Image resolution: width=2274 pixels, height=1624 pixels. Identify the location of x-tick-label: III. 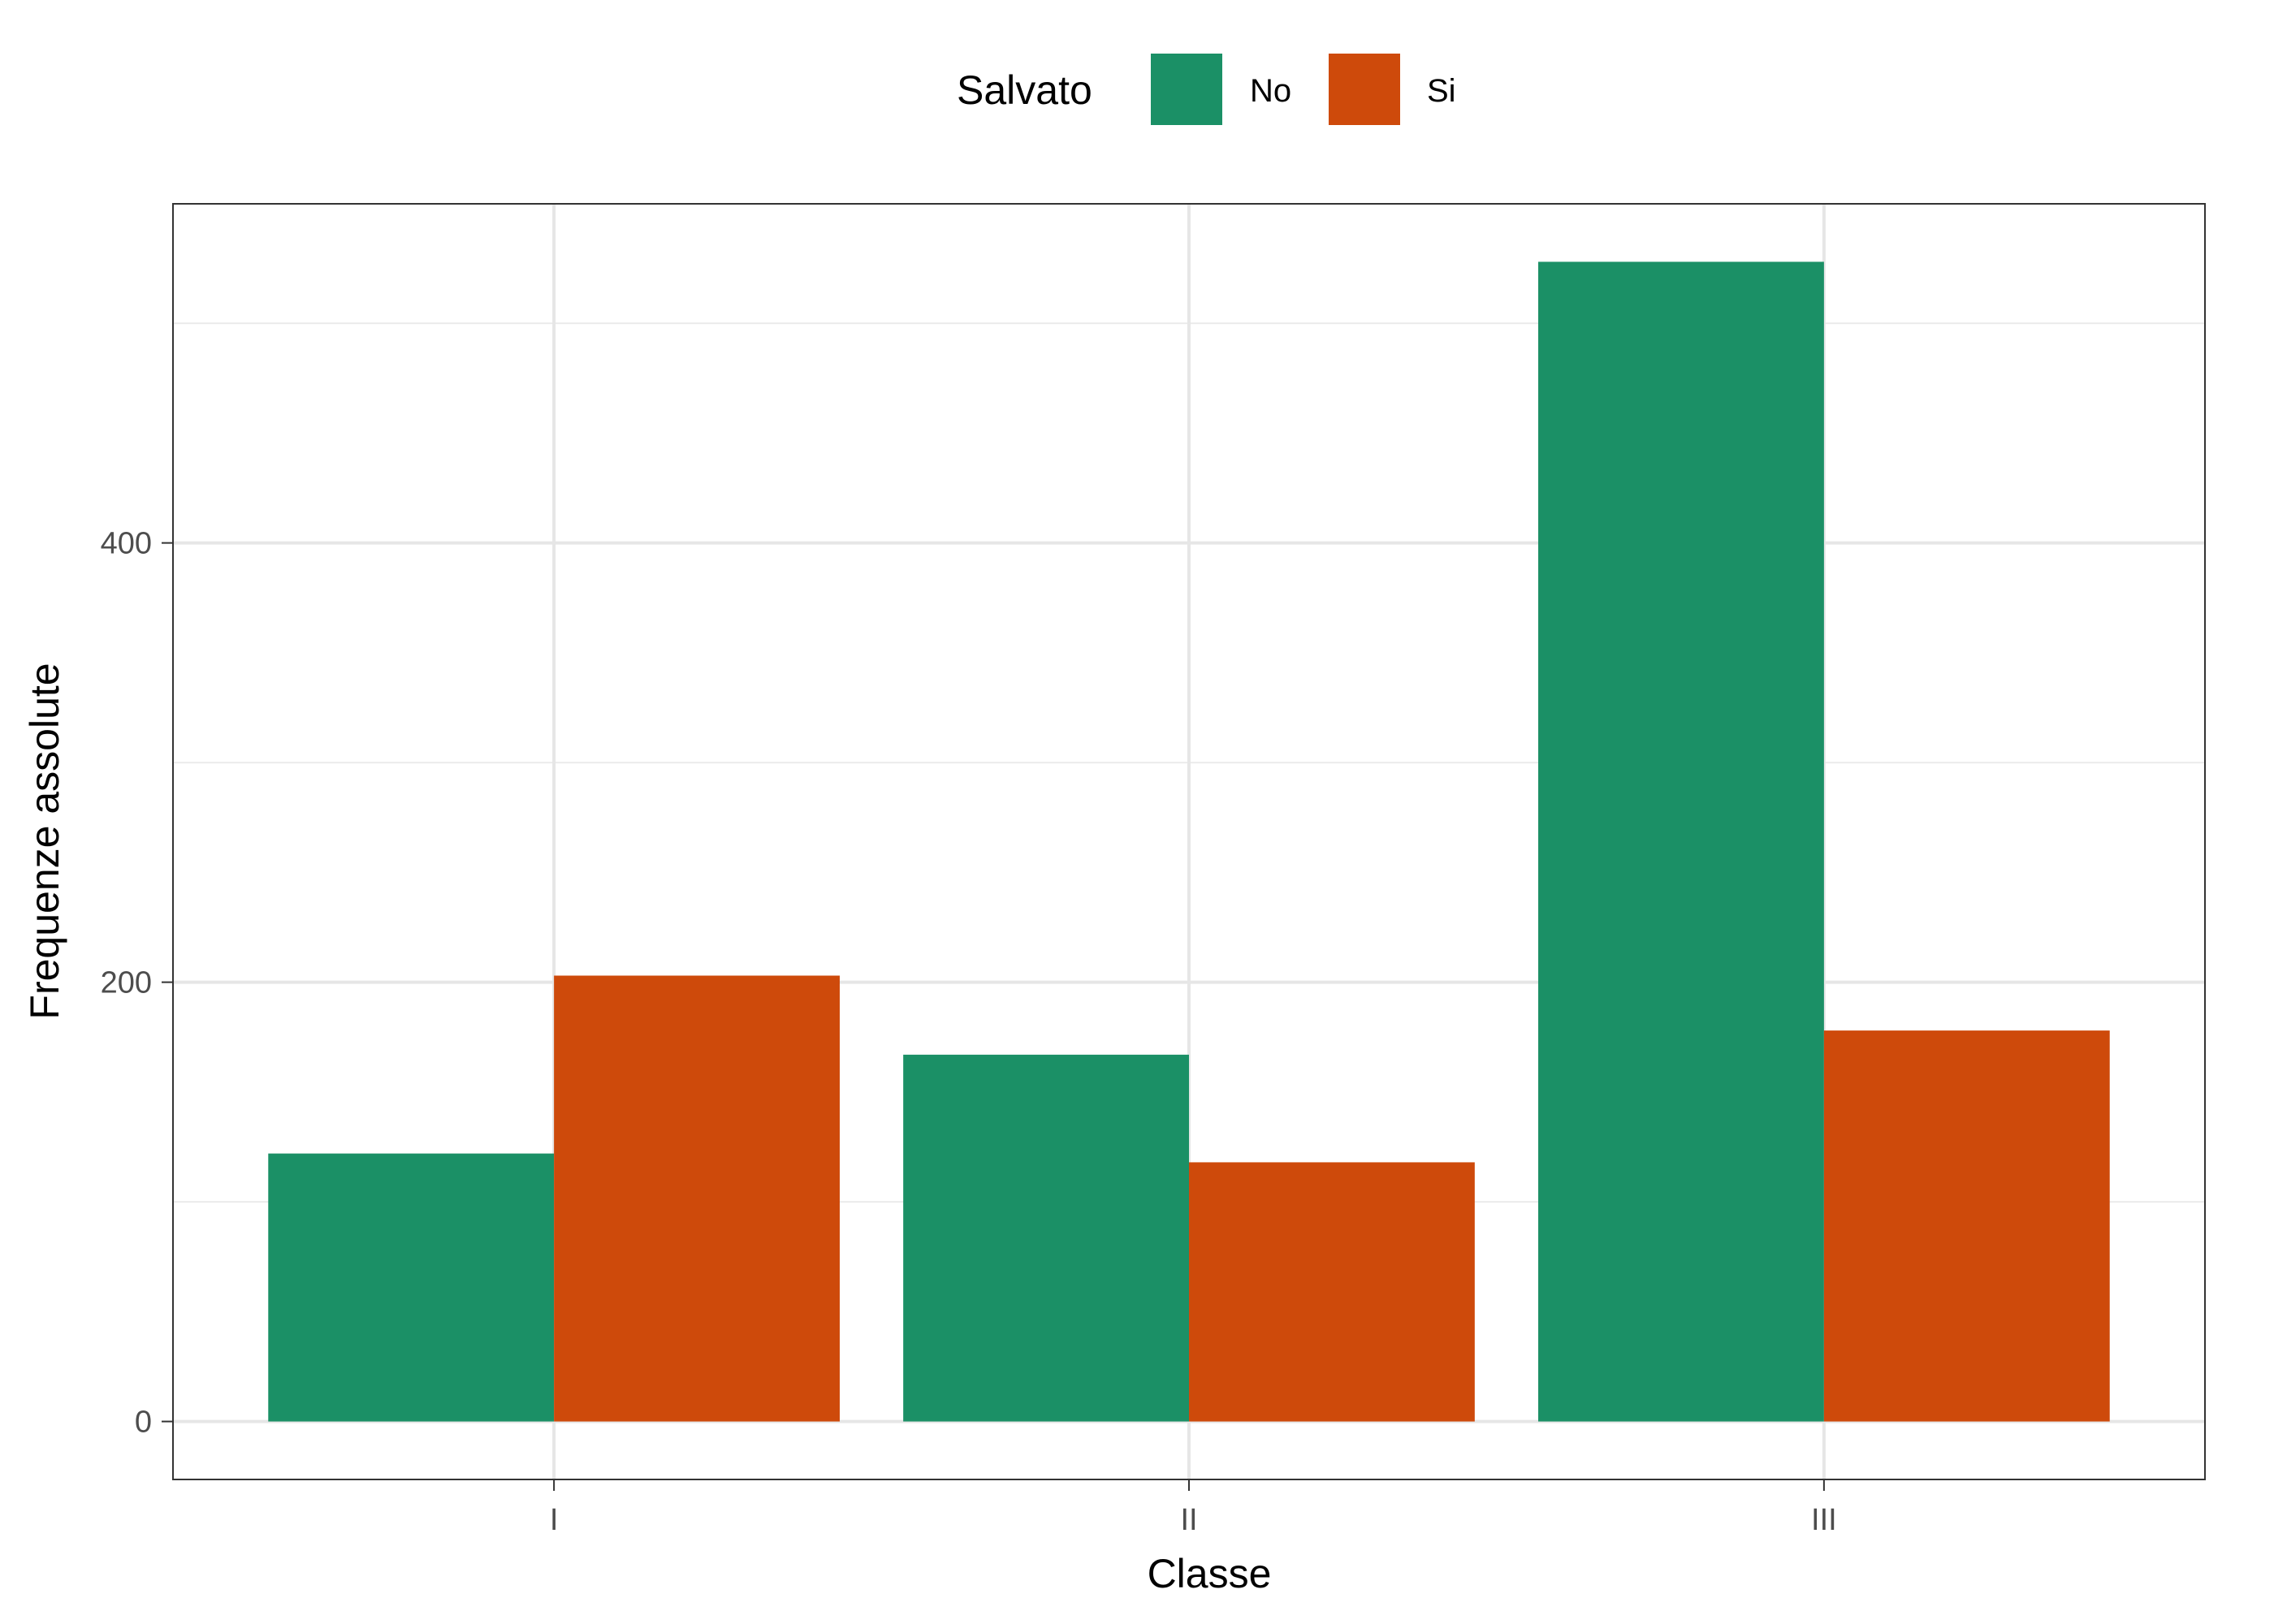
(1824, 1520).